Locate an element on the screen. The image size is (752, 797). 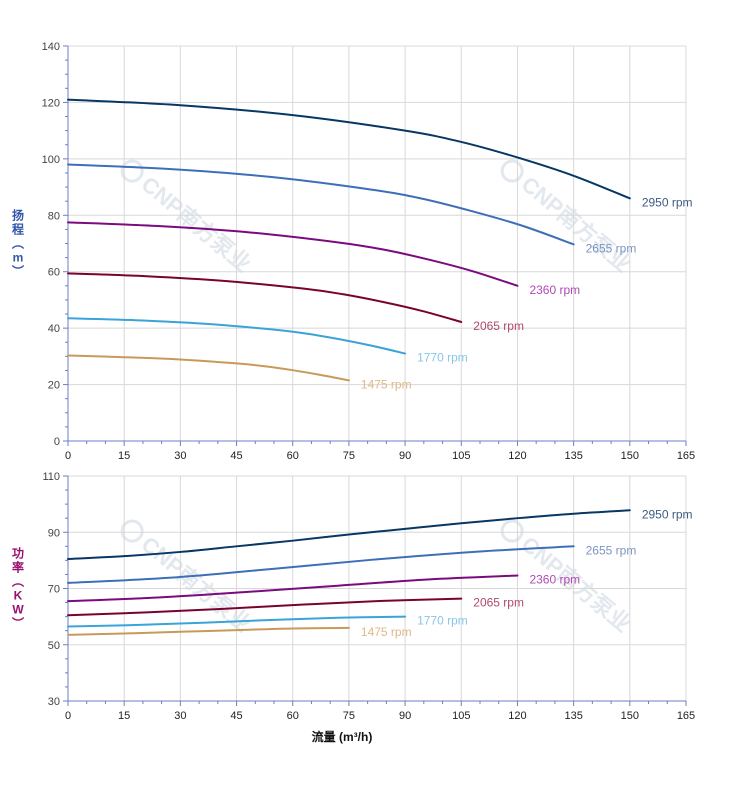
y-tick-label: 140 is located at coordinates (51, 47).